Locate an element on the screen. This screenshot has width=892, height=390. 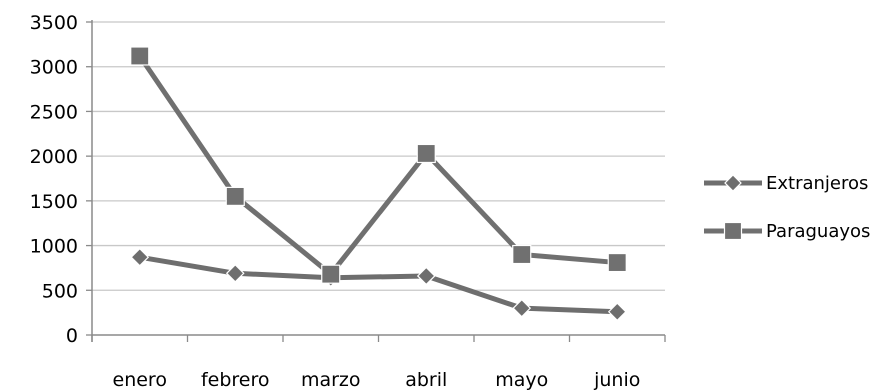
y-tick-label: 3500 is located at coordinates (54, 23).